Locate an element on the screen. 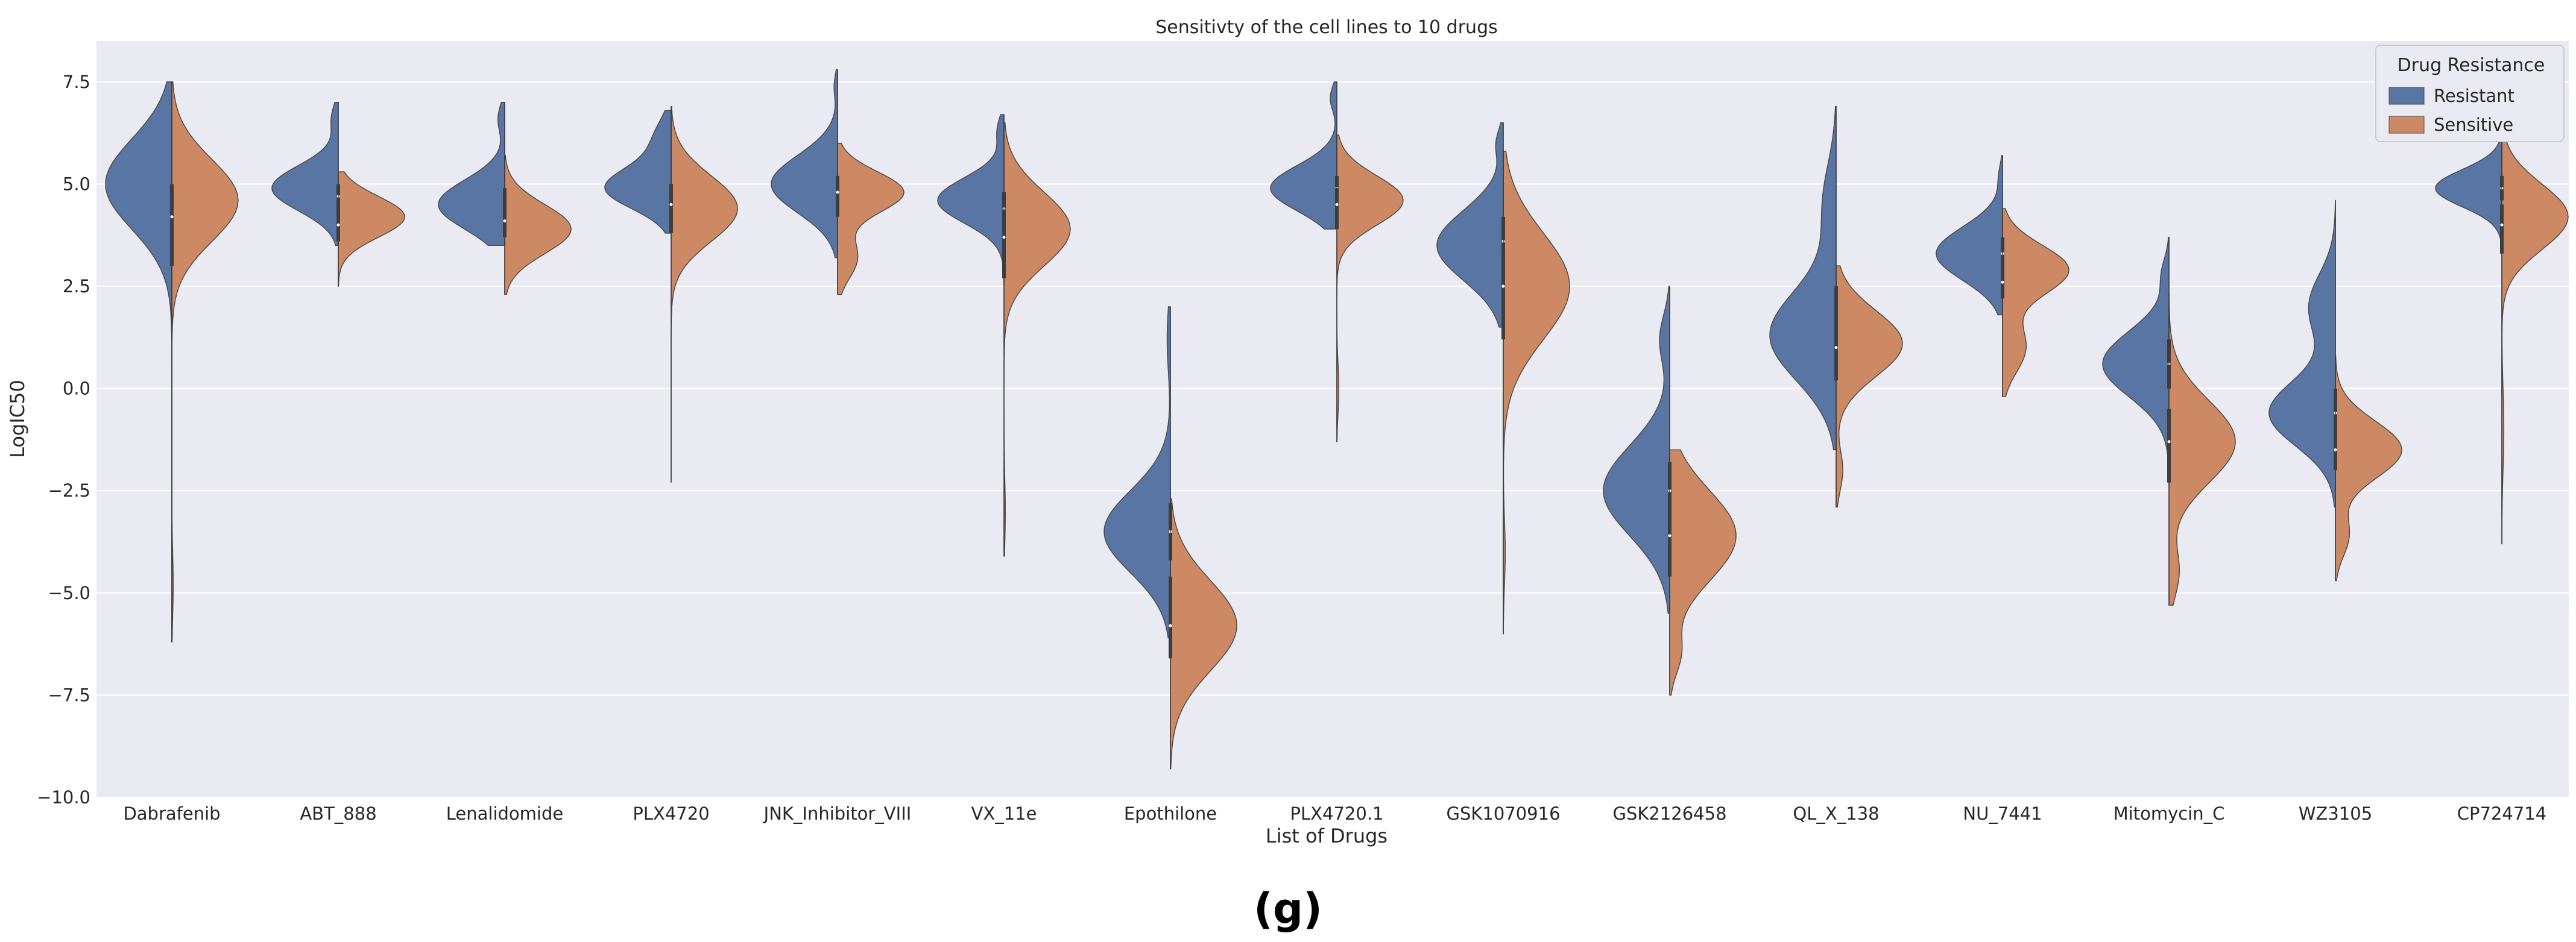 This screenshot has height=942, width=2576. legend-title: Drug Resistance is located at coordinates (2471, 65).